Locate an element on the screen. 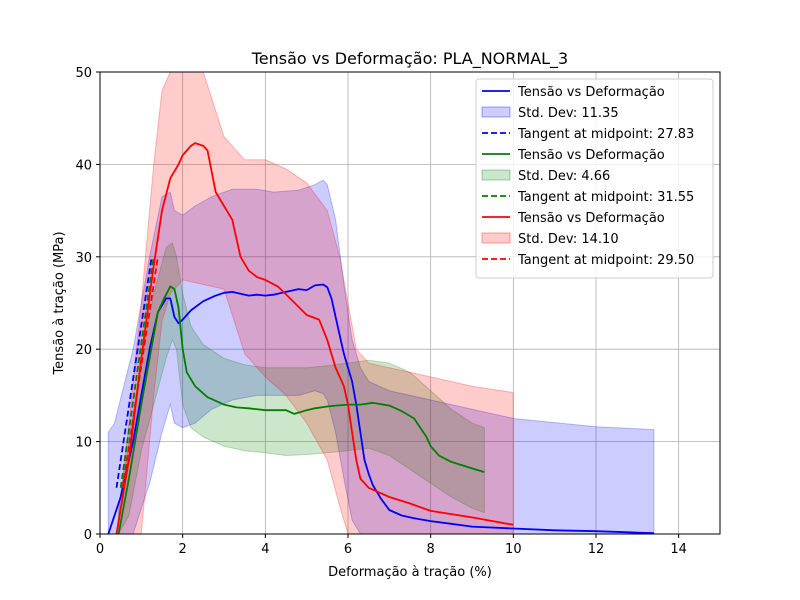 This screenshot has width=800, height=600. legend-label: Std. Dev: 14.10 is located at coordinates (568, 239).